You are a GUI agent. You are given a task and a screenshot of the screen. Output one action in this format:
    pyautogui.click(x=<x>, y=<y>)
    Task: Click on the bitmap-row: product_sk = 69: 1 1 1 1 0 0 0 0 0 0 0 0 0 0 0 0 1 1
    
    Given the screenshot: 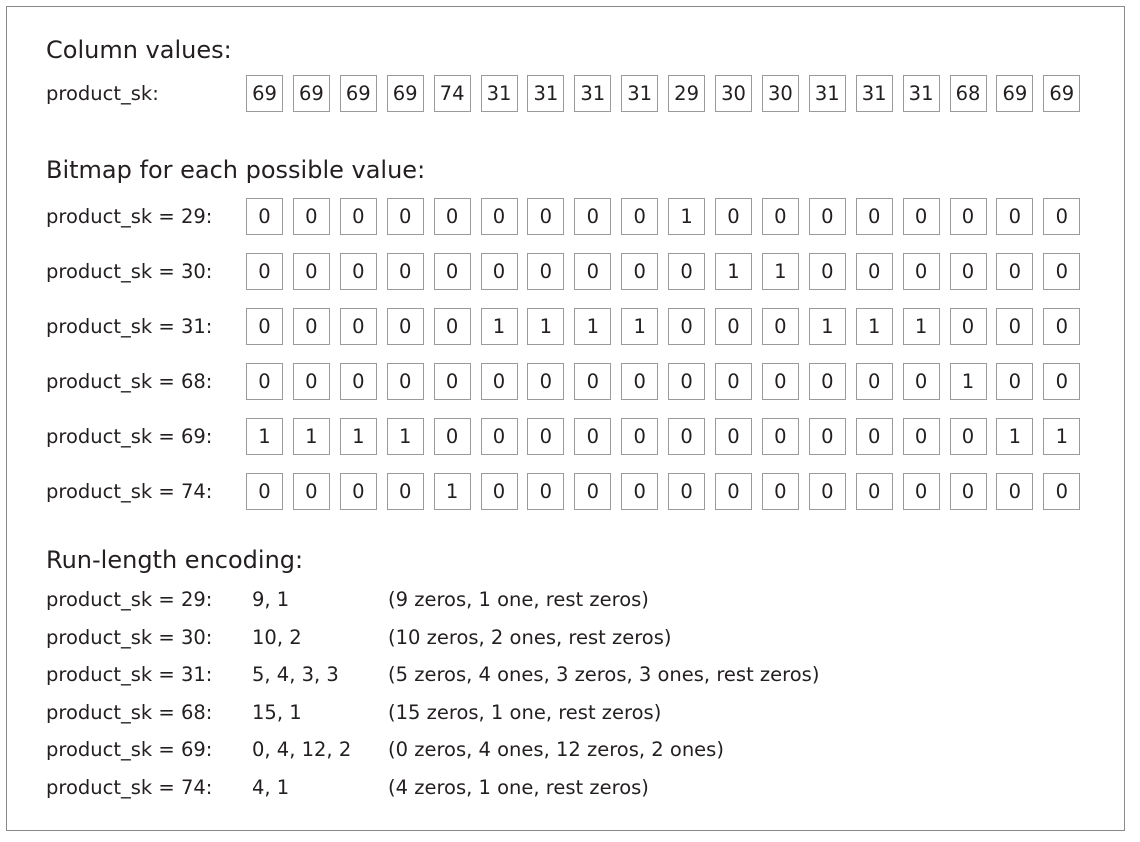 What is the action you would take?
    pyautogui.click(x=586, y=436)
    